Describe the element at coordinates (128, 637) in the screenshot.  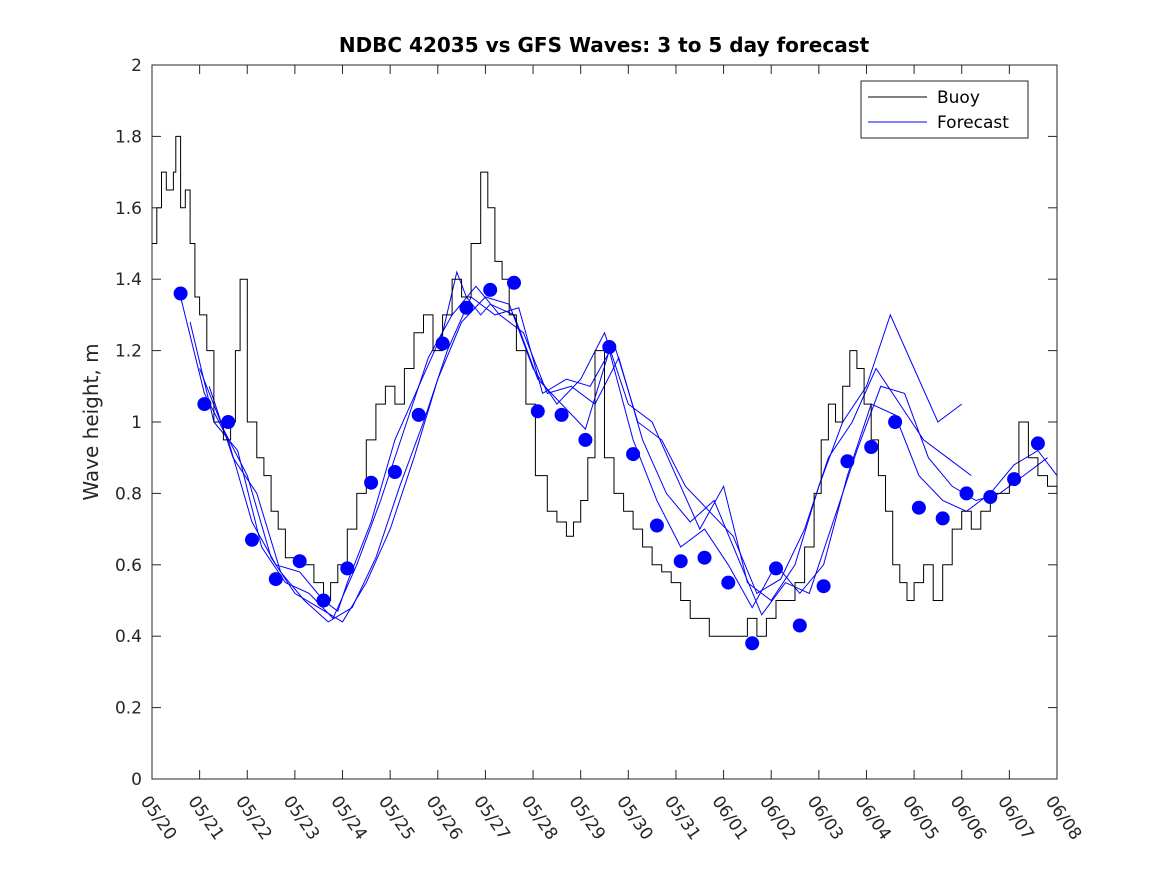
I see `y-tick-label: 0.4` at that location.